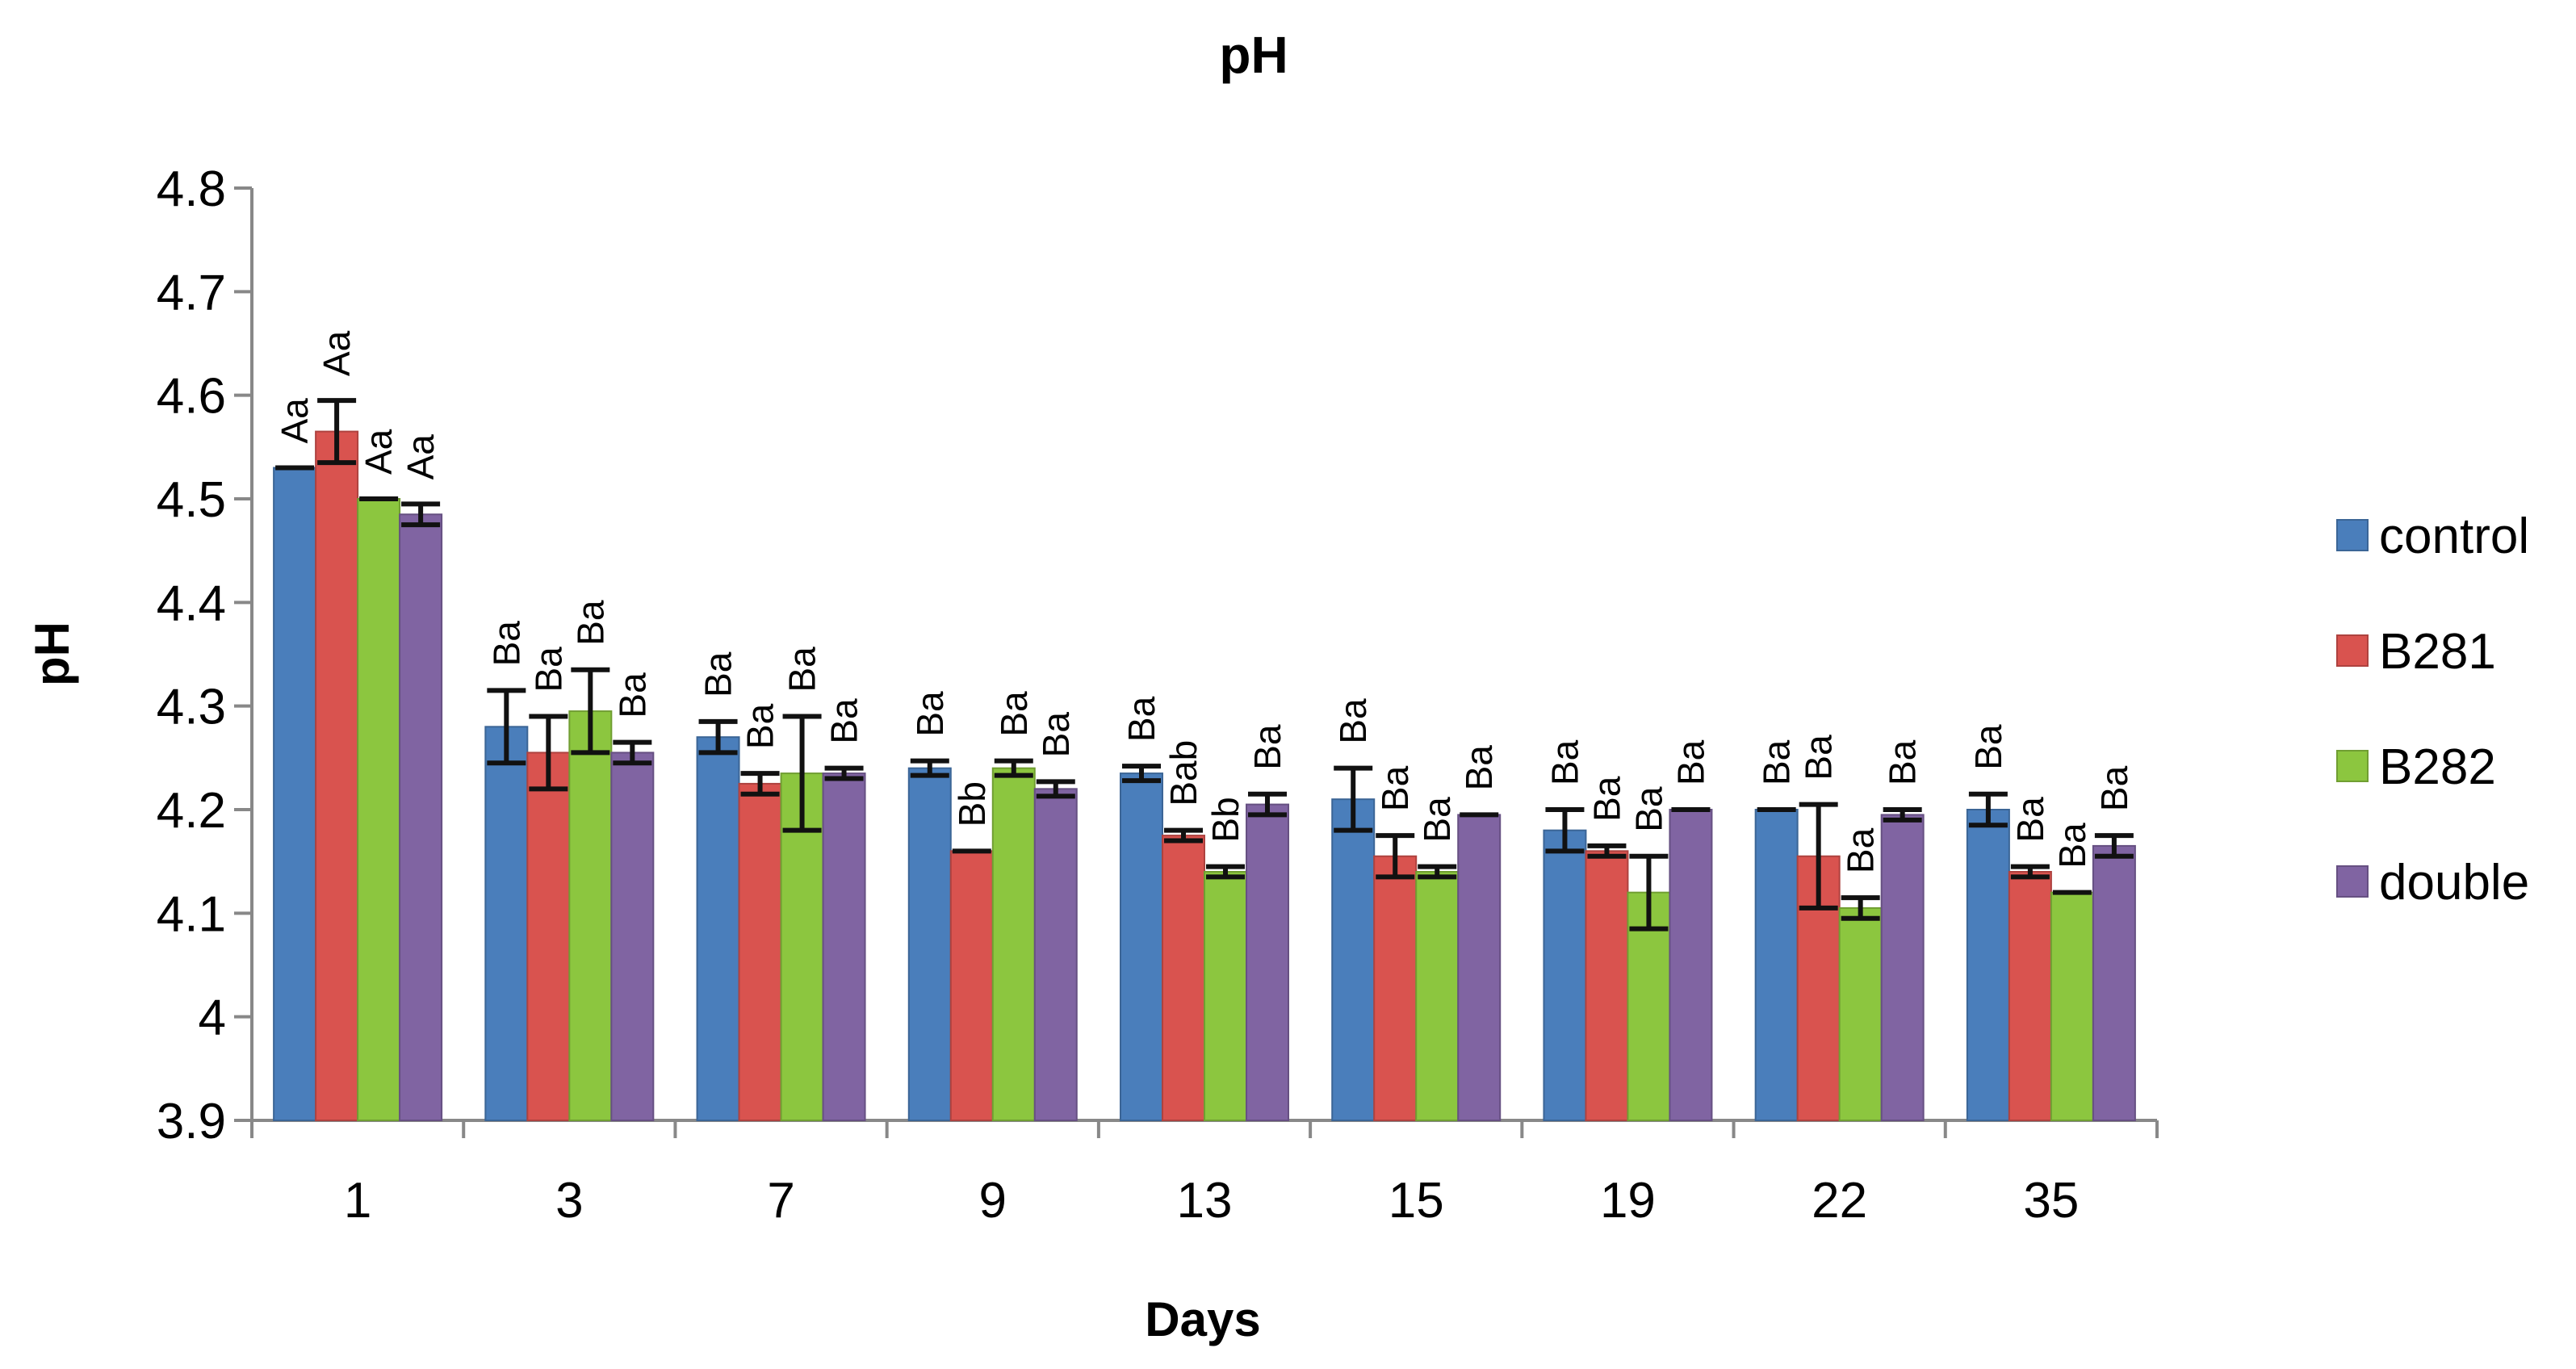 The width and height of the screenshot is (2576, 1369). I want to click on legend-swatch-B282, so click(2352, 766).